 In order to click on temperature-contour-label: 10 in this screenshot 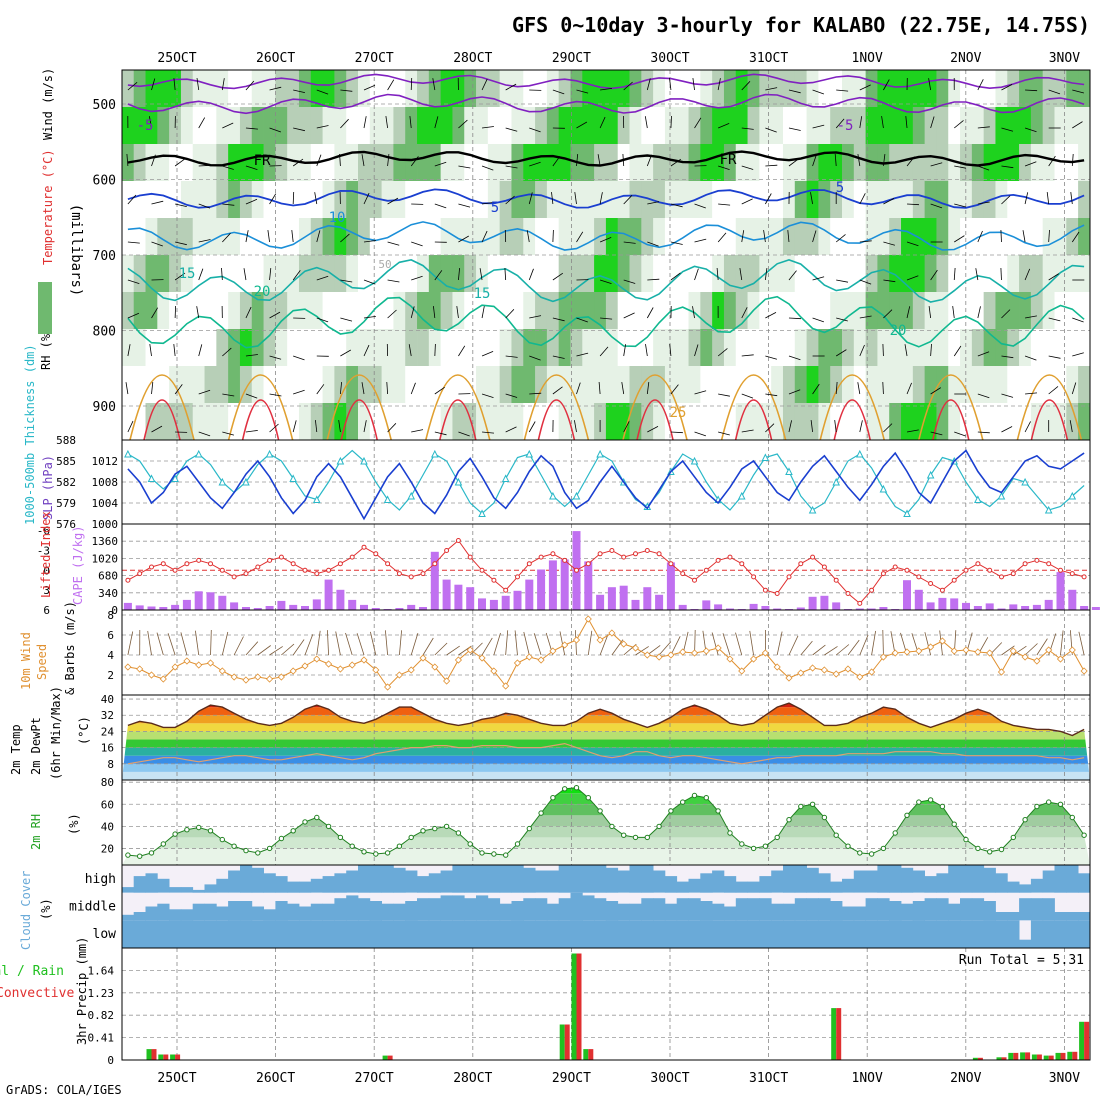, I will do `click(337, 218)`.